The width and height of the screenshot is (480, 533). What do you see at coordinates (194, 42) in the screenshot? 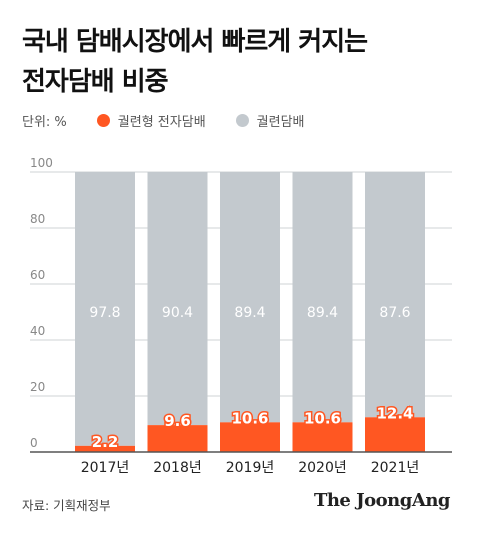
I see `title-line-1: 국내 담배시장에서 빠르게 커지는` at bounding box center [194, 42].